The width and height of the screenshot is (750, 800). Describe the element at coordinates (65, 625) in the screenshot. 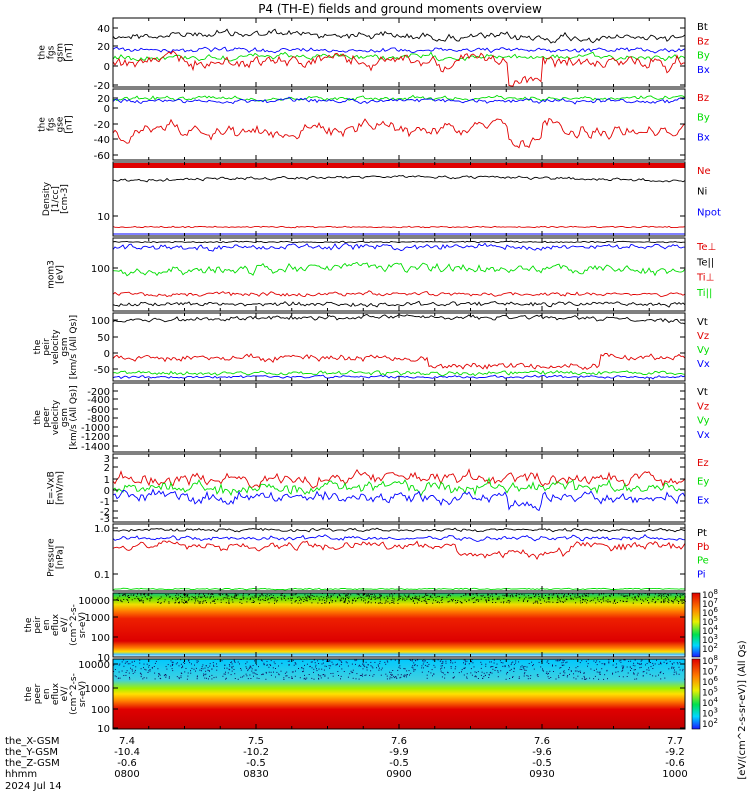

I see `y-axis-label: eV/` at that location.